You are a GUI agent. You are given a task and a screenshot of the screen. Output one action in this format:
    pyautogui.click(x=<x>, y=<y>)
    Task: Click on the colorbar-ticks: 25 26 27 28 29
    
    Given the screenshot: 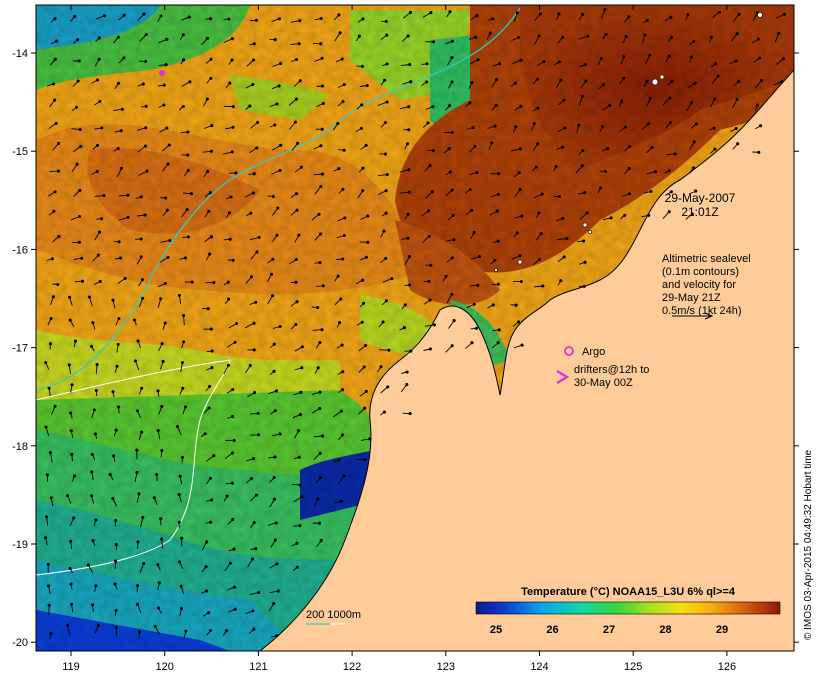 What is the action you would take?
    pyautogui.click(x=609, y=630)
    